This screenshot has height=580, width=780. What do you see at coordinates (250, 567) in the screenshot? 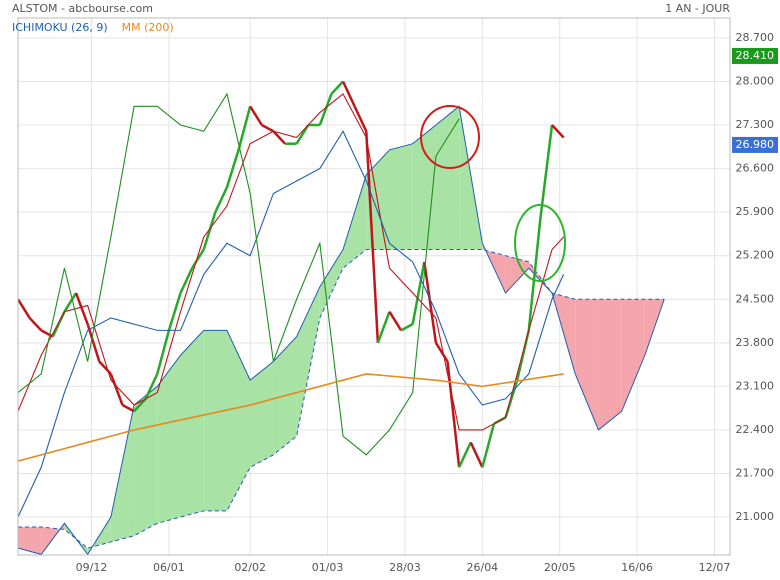
I see `x-tick-label: 02/02` at bounding box center [250, 567].